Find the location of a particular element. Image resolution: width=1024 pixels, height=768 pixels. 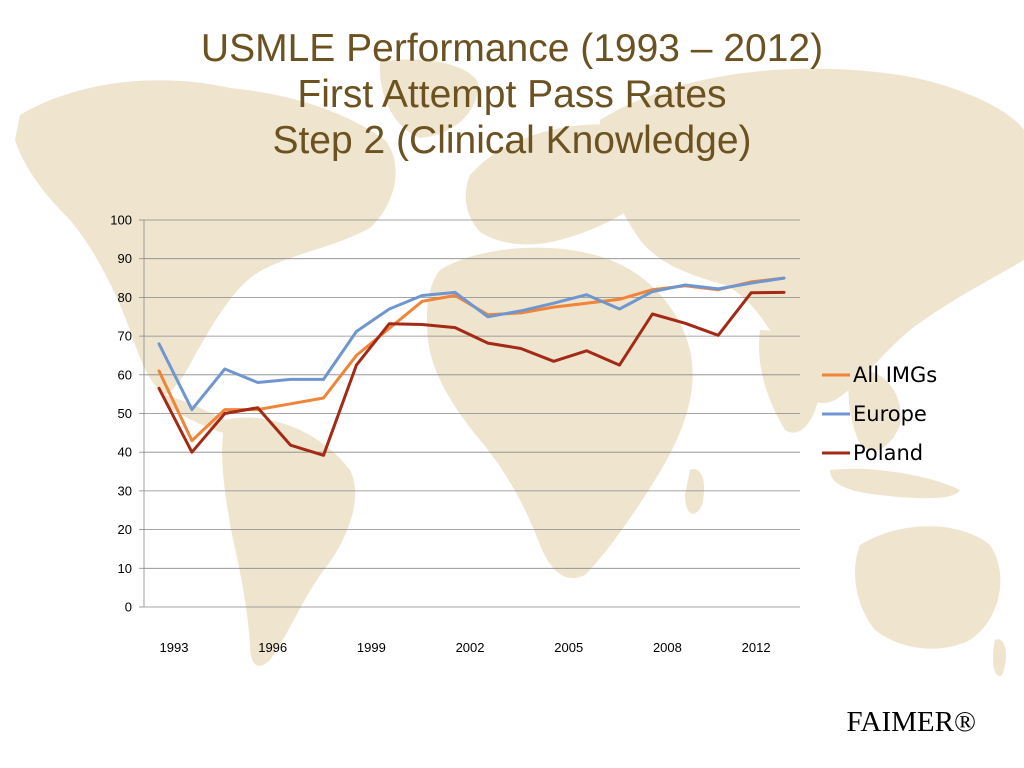

title-line-2: First Attempt Pass Rates is located at coordinates (512, 94).